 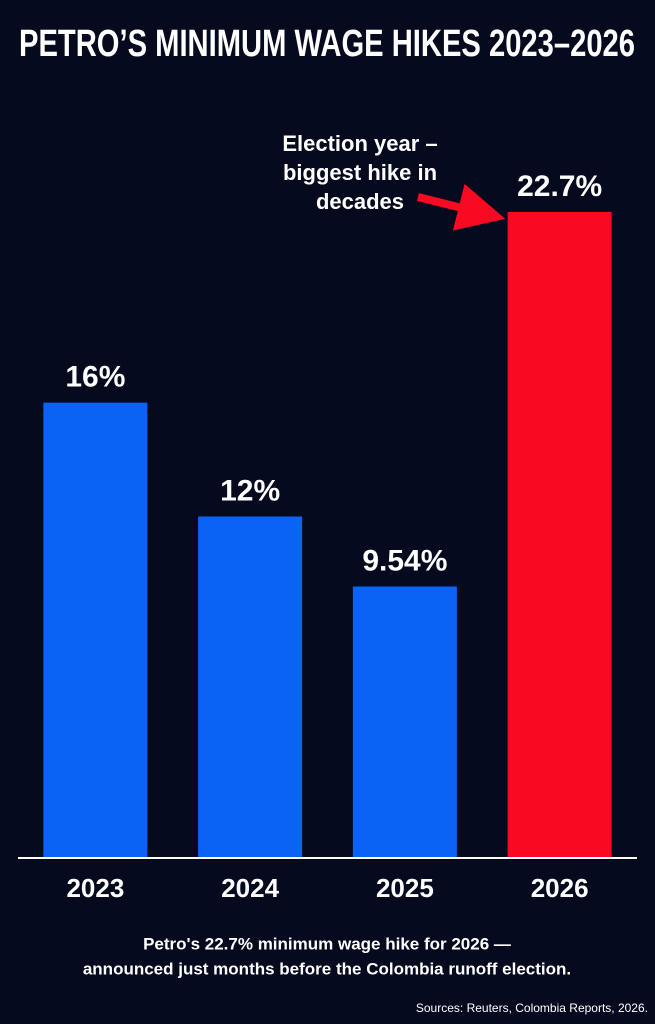 I want to click on x-tick-label: 2024, so click(x=250, y=888).